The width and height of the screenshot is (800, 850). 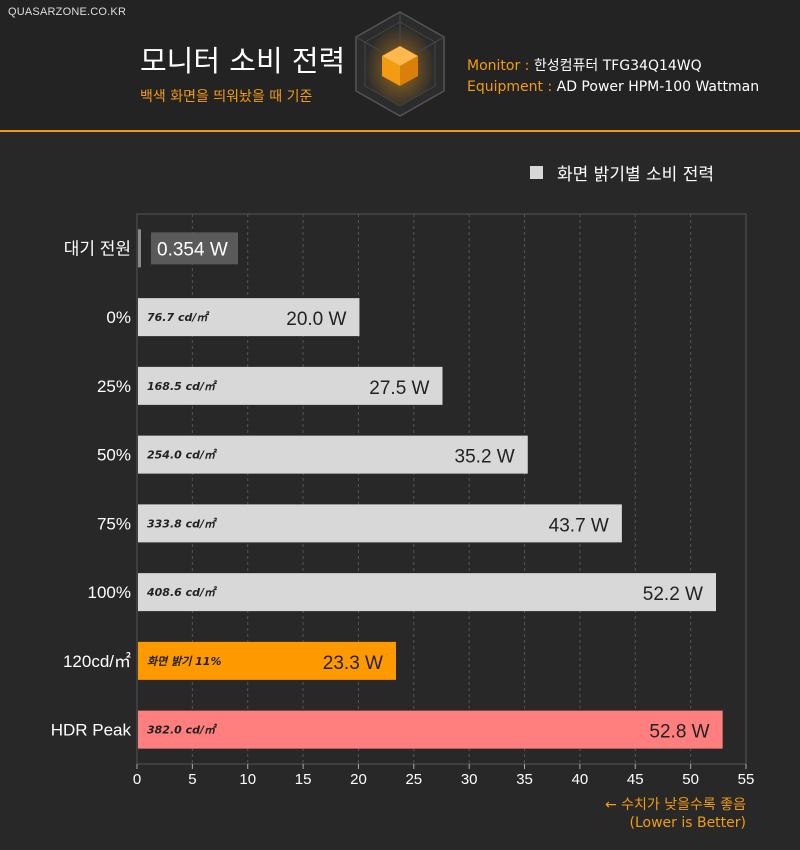 I want to click on category-label: 75%, so click(x=114, y=523).